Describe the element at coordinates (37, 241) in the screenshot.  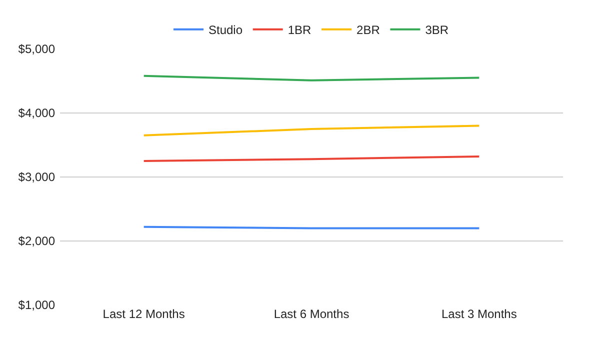
I see `y-tick-label: $2,000` at that location.